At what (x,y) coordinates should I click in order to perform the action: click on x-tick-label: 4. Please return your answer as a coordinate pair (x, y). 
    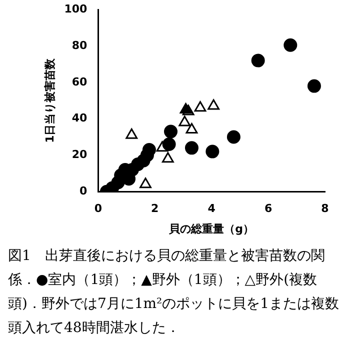
    Looking at the image, I should click on (212, 209).